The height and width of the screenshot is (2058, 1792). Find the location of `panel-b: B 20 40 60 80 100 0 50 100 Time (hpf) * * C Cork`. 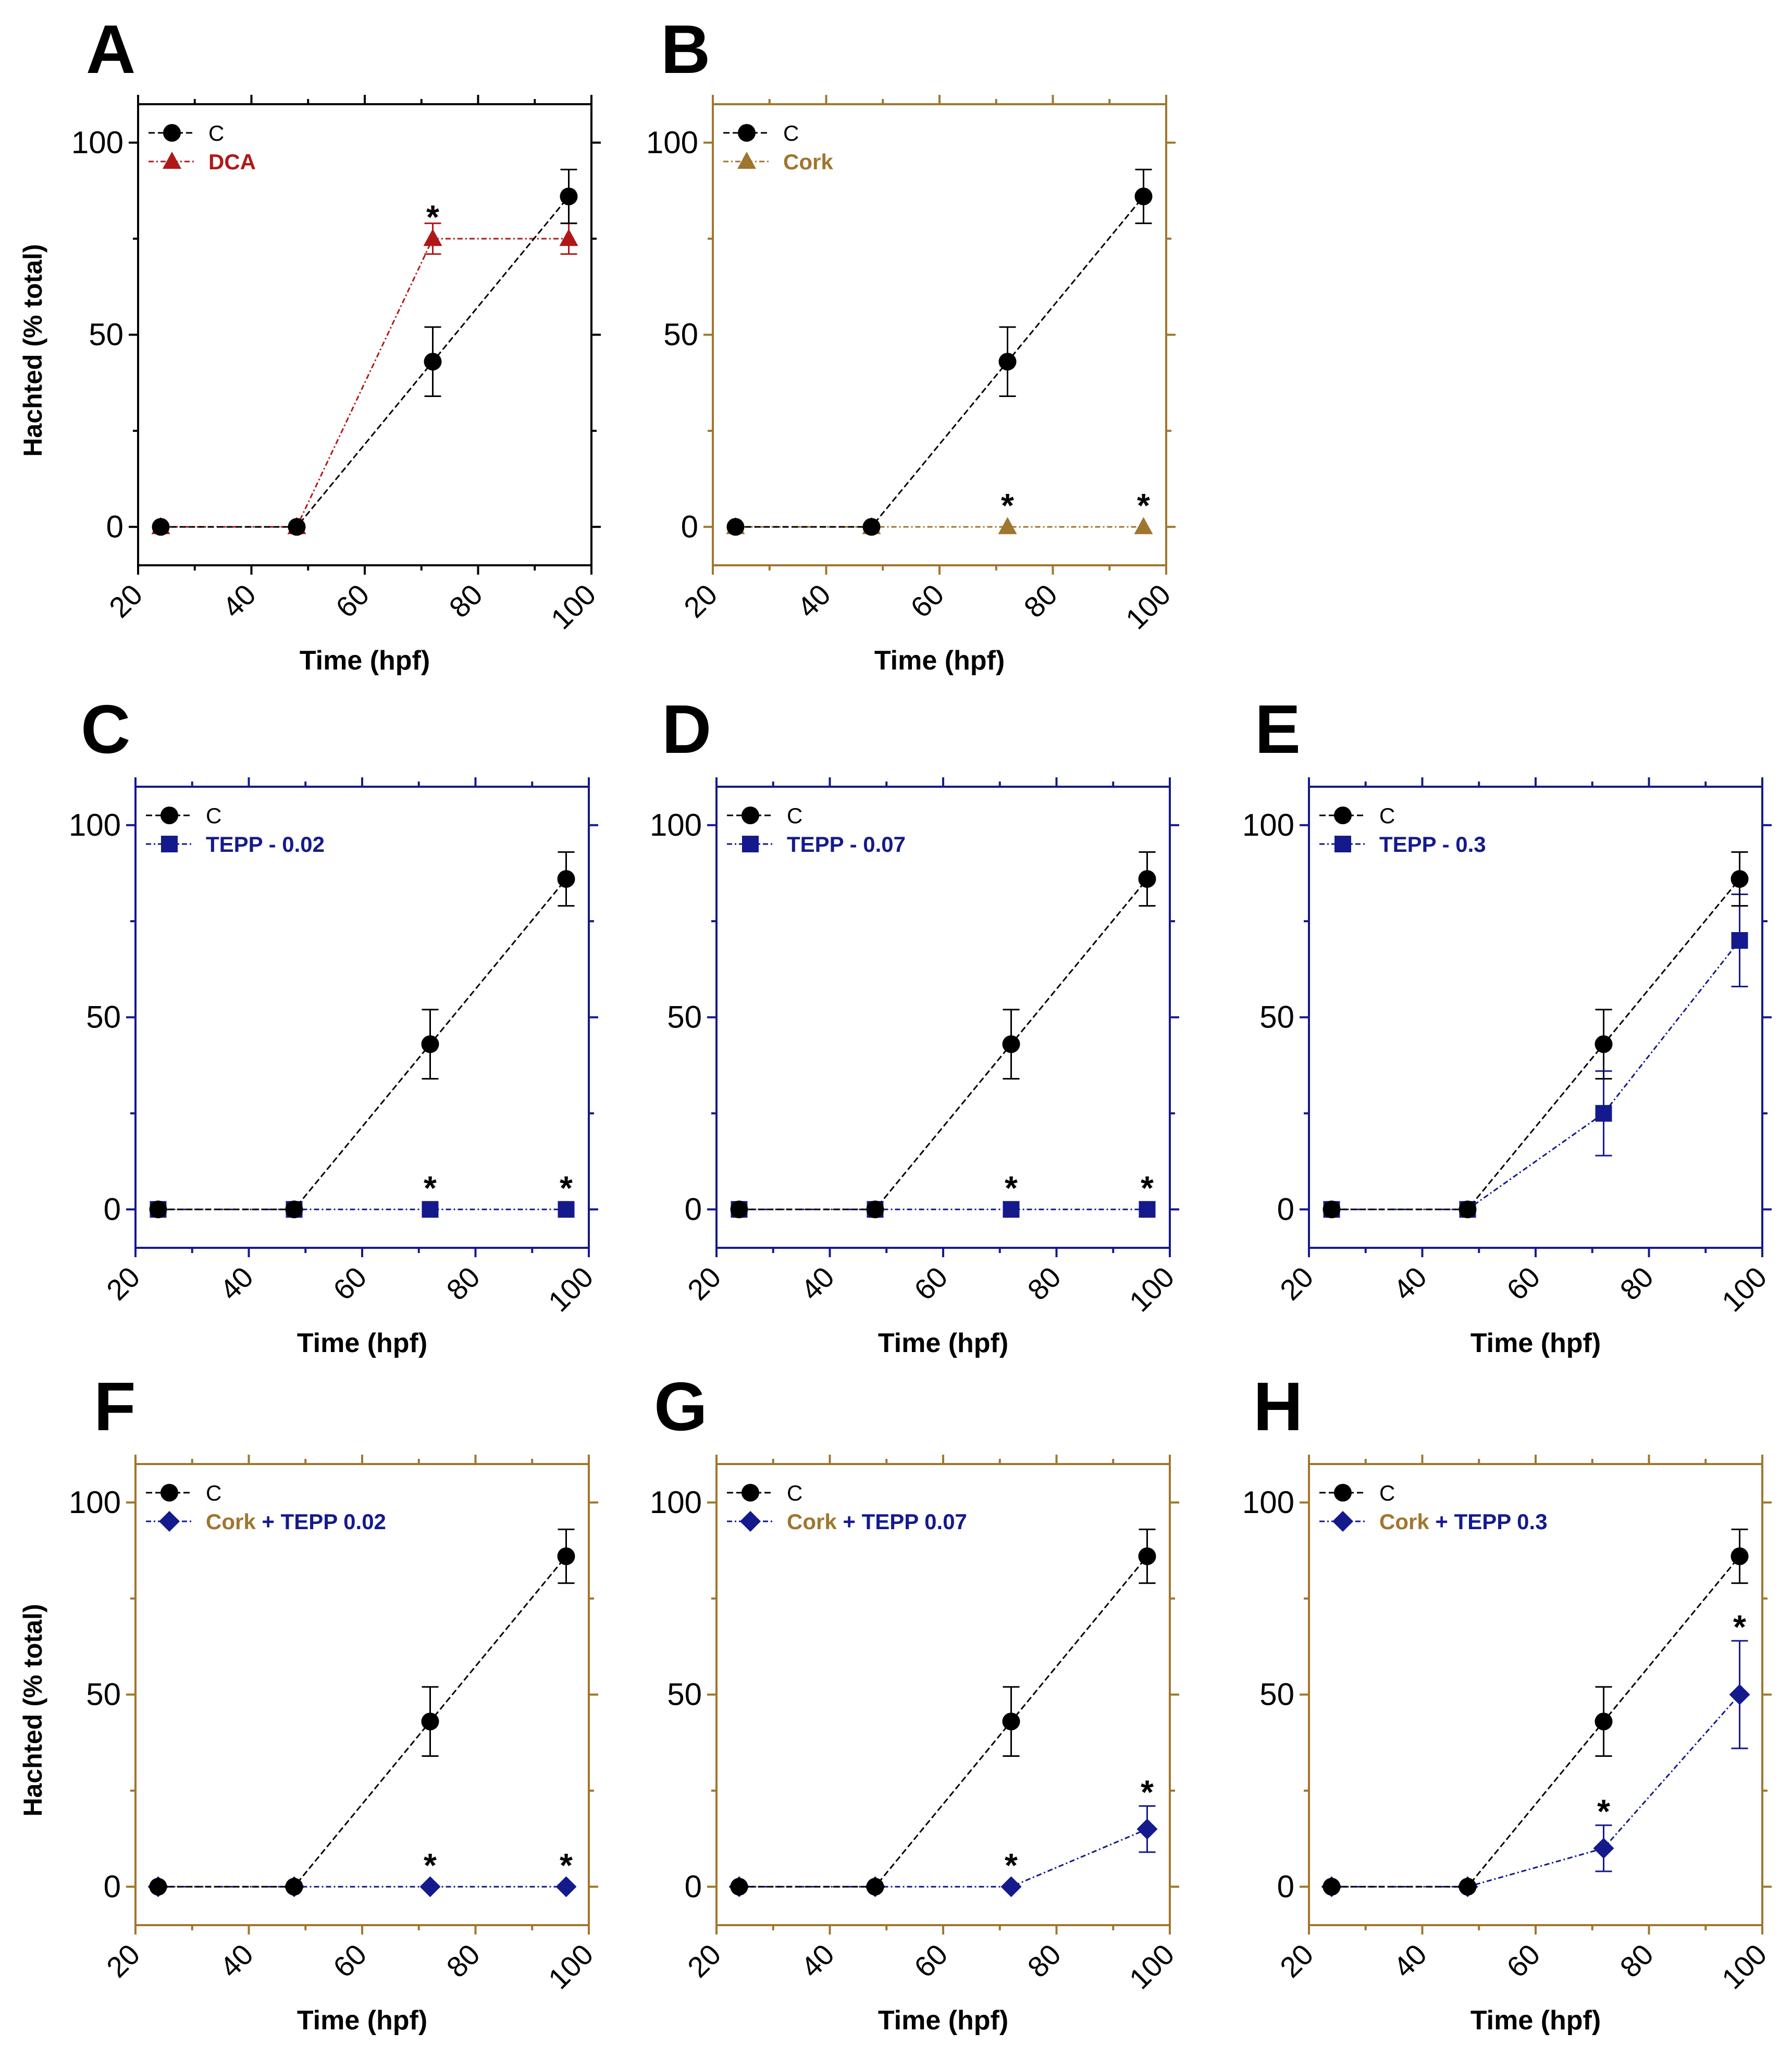

panel-b: B 20 40 60 80 100 0 50 100 Time (hpf) * * C Cork is located at coordinates (912, 344).